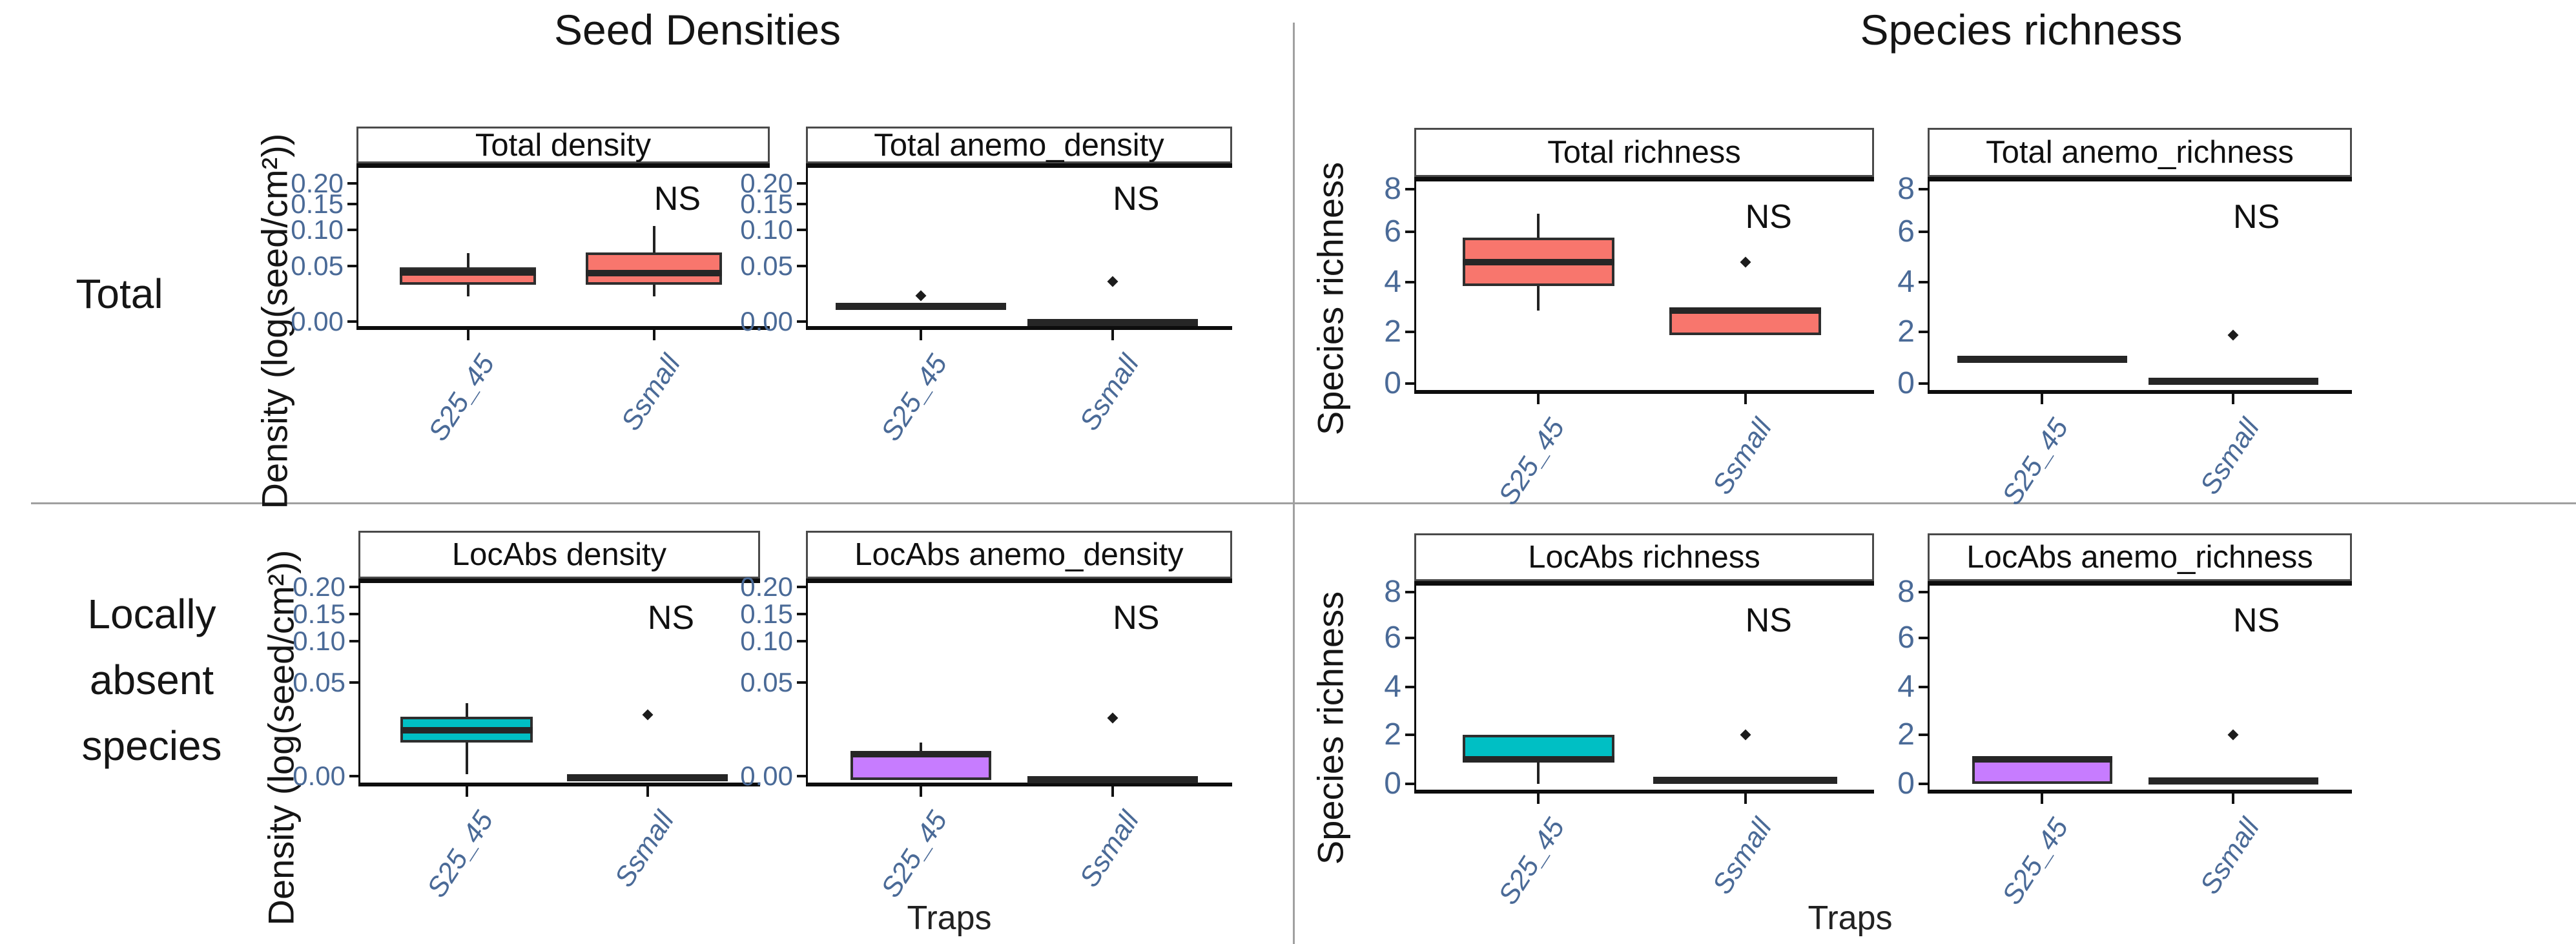 The image size is (2576, 944). Describe the element at coordinates (2035, 462) in the screenshot. I see `x-tick-label-total-anemo-richness-0: S25_45` at that location.